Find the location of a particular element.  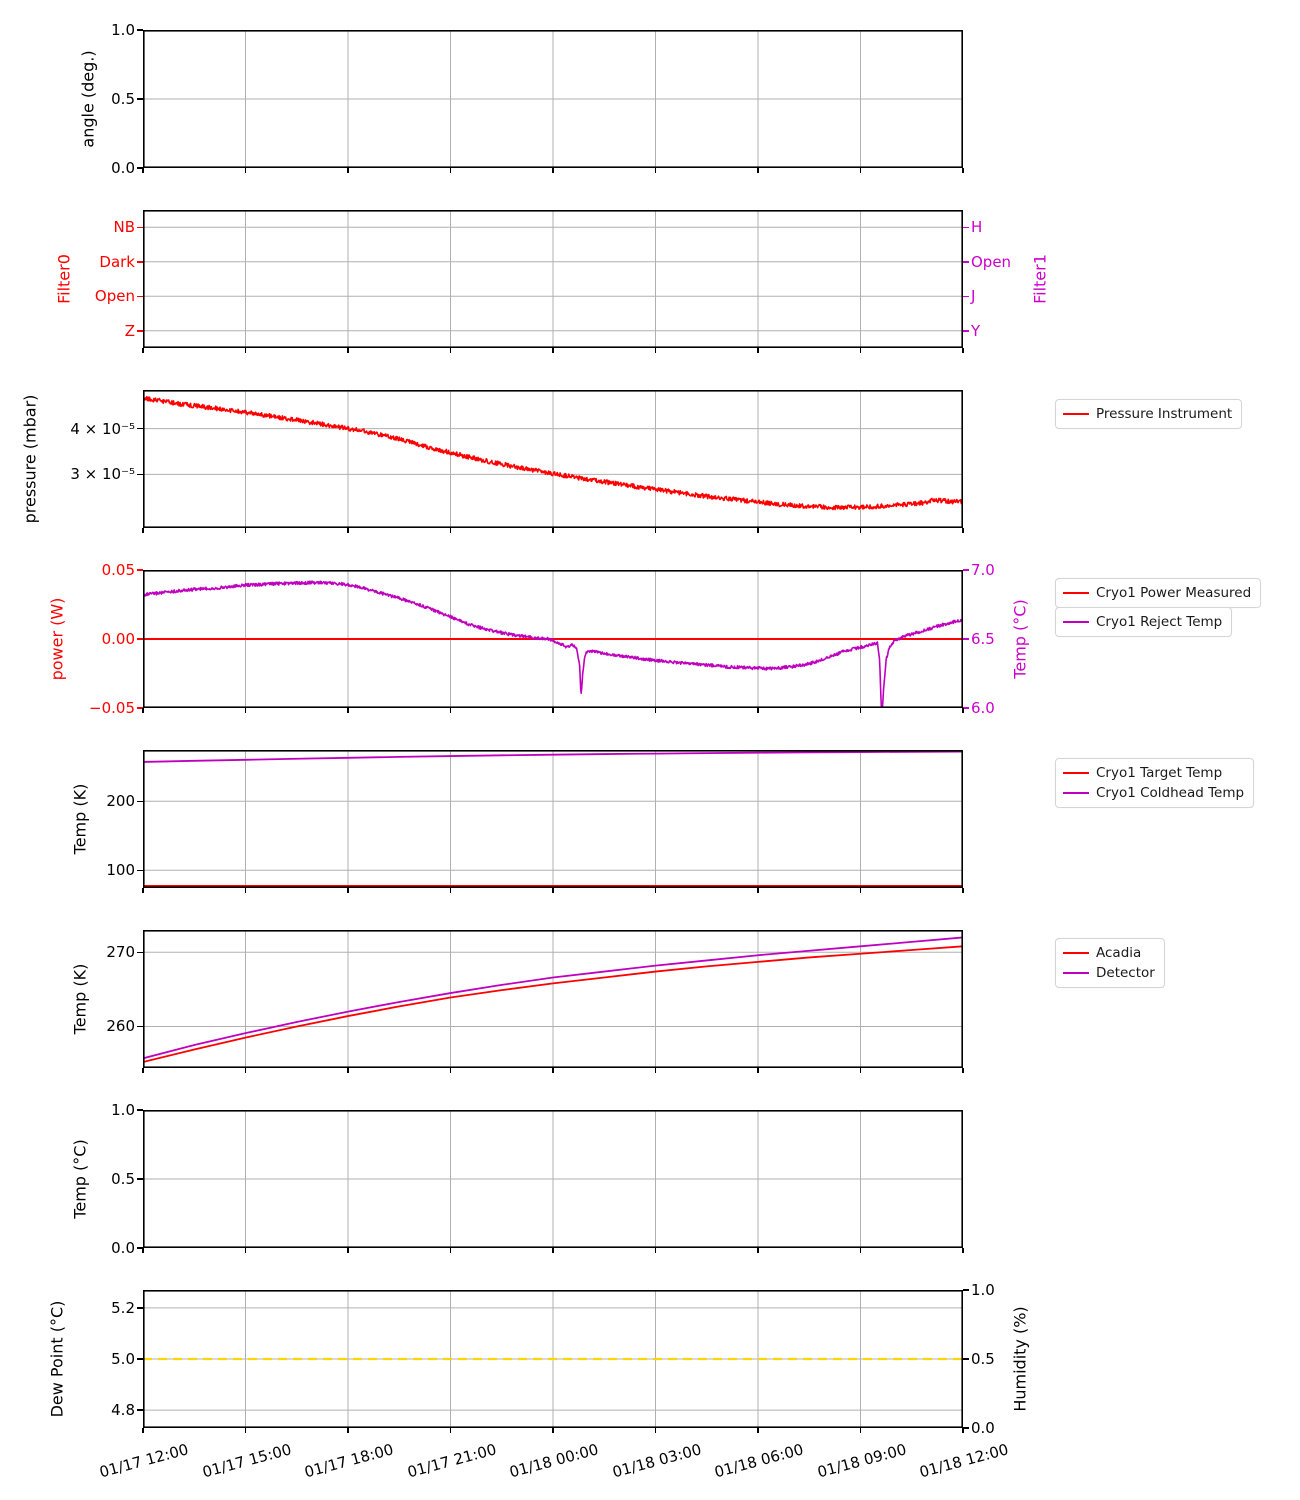

y-tick-label: Dark is located at coordinates (117, 261).